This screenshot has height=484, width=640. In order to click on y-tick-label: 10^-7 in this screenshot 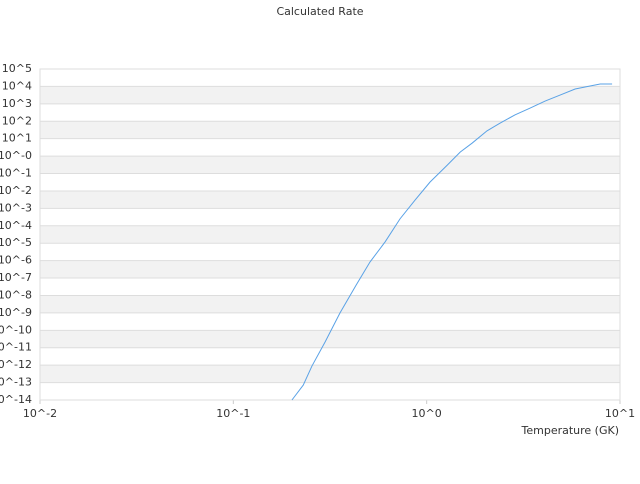, I will do `click(16, 277)`.